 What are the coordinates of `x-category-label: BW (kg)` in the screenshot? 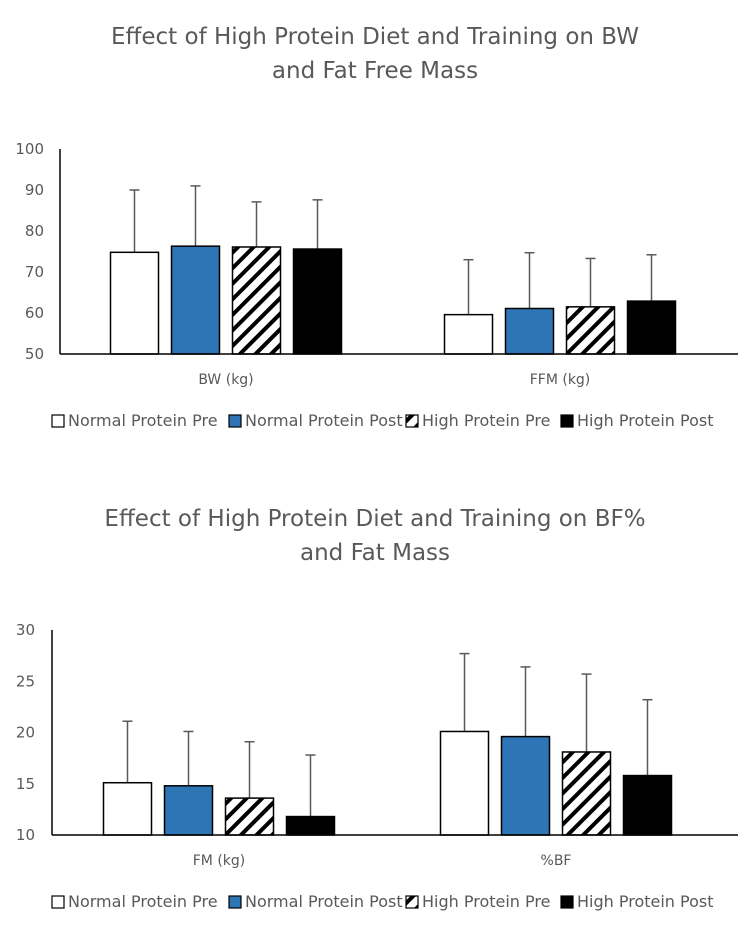 It's located at (225, 380).